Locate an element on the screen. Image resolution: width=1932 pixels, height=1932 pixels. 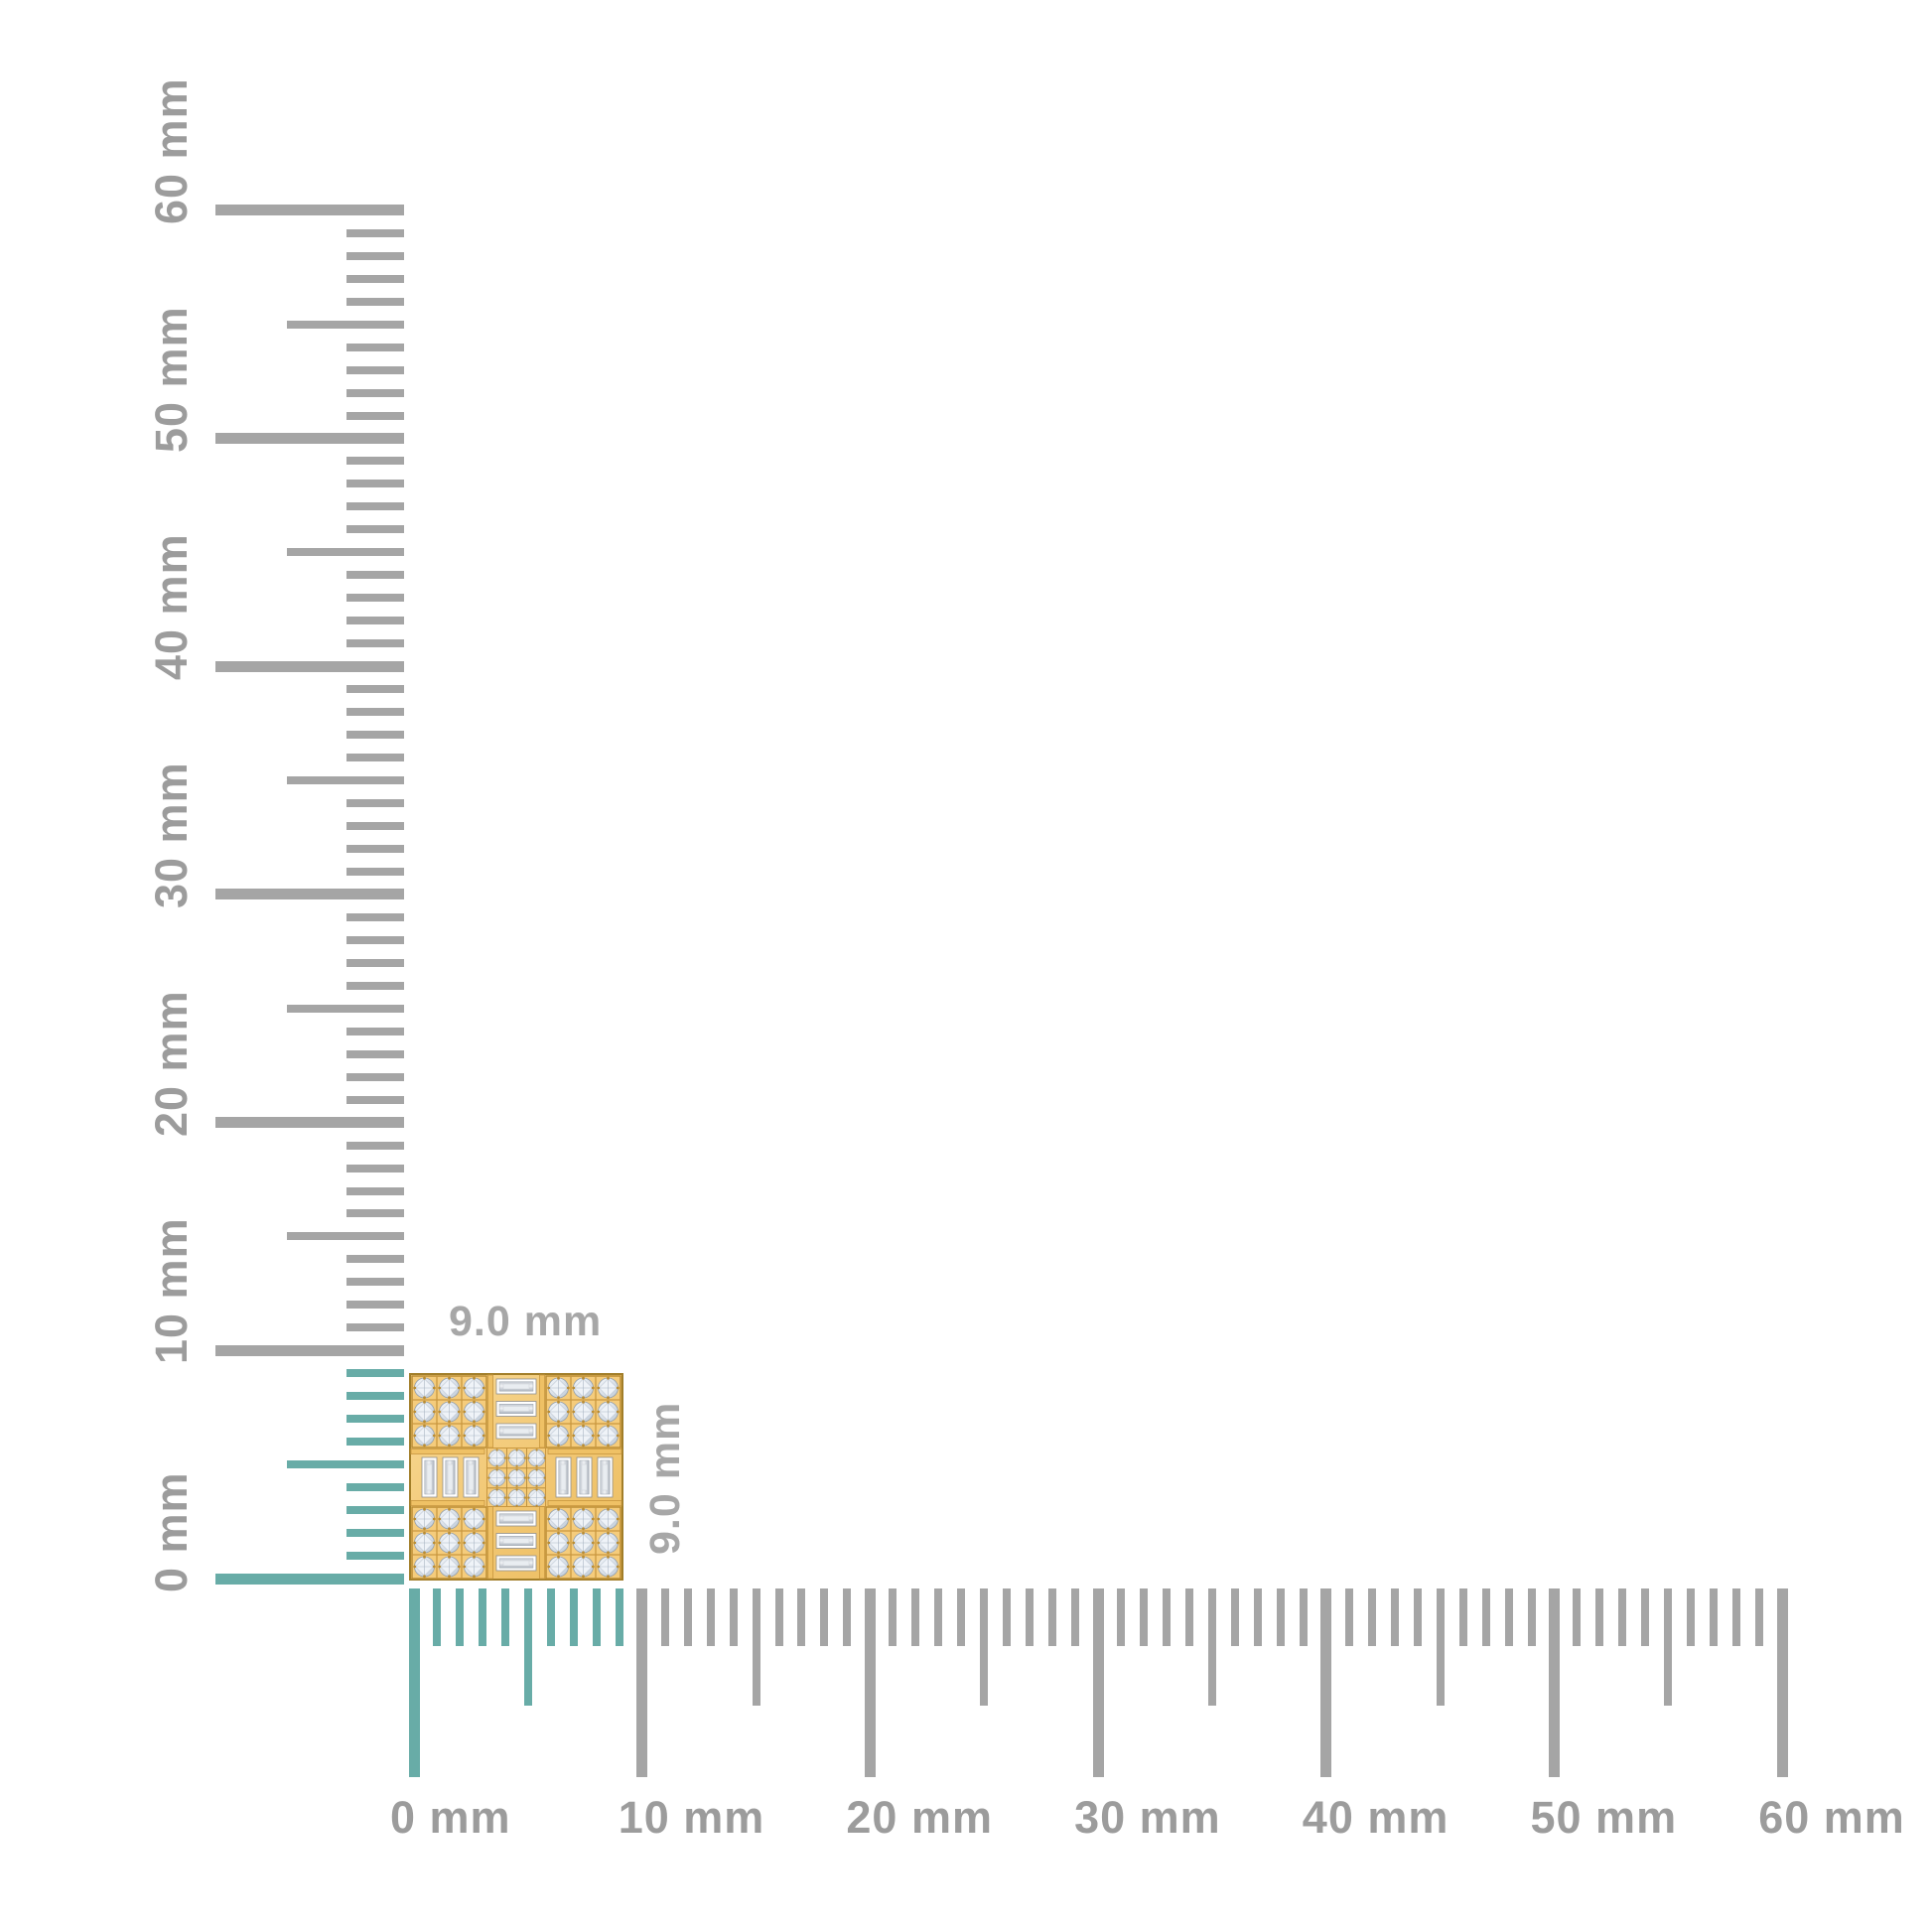
h-ruler-tick-7mm is located at coordinates (573, 1617).